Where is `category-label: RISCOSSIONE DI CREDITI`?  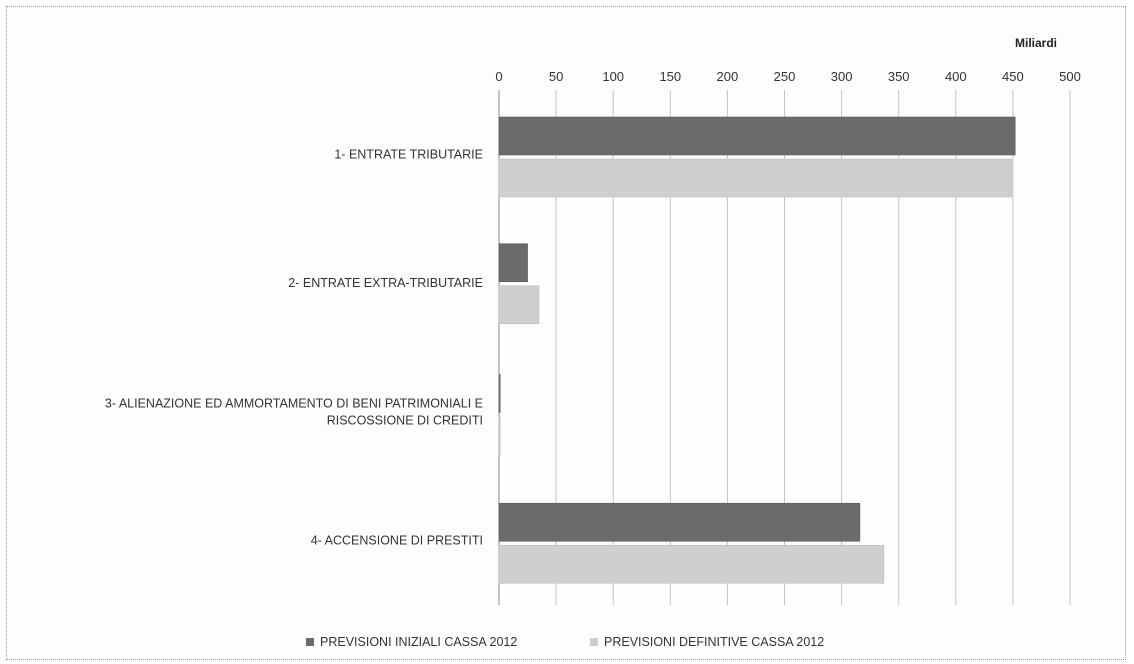
category-label: RISCOSSIONE DI CREDITI is located at coordinates (405, 420).